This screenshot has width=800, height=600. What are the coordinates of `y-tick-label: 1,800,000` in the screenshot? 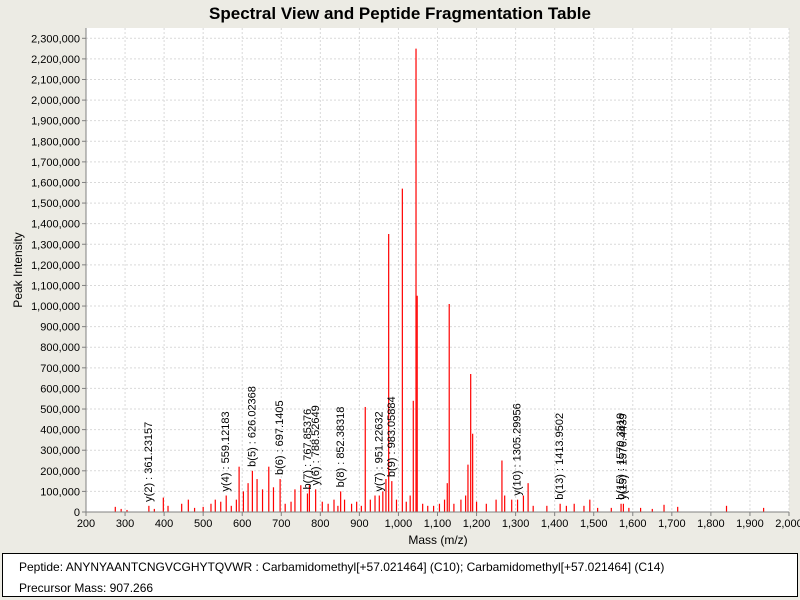 It's located at (55, 142).